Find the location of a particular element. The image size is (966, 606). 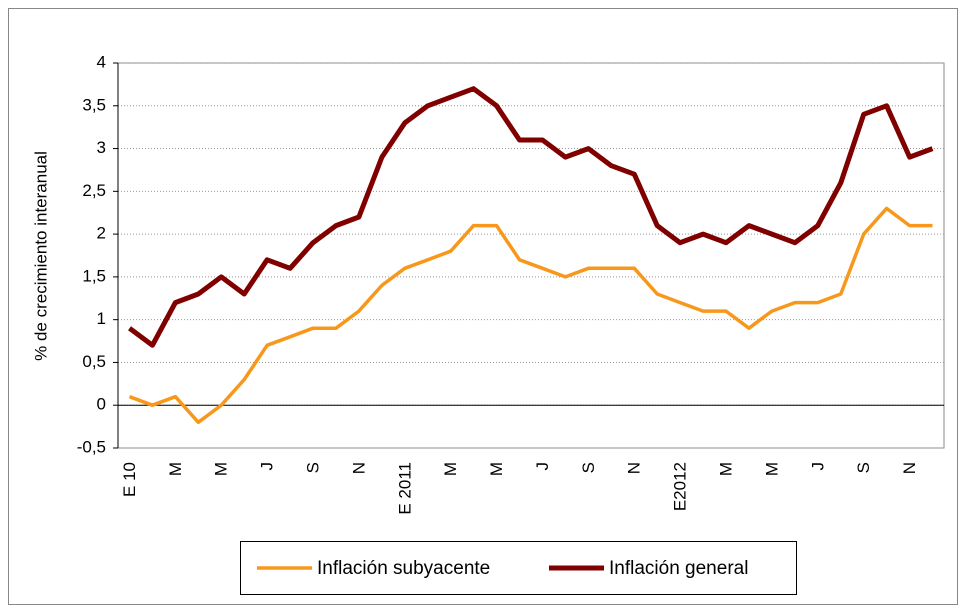

y-tick-label: -0,5 is located at coordinates (91, 446).